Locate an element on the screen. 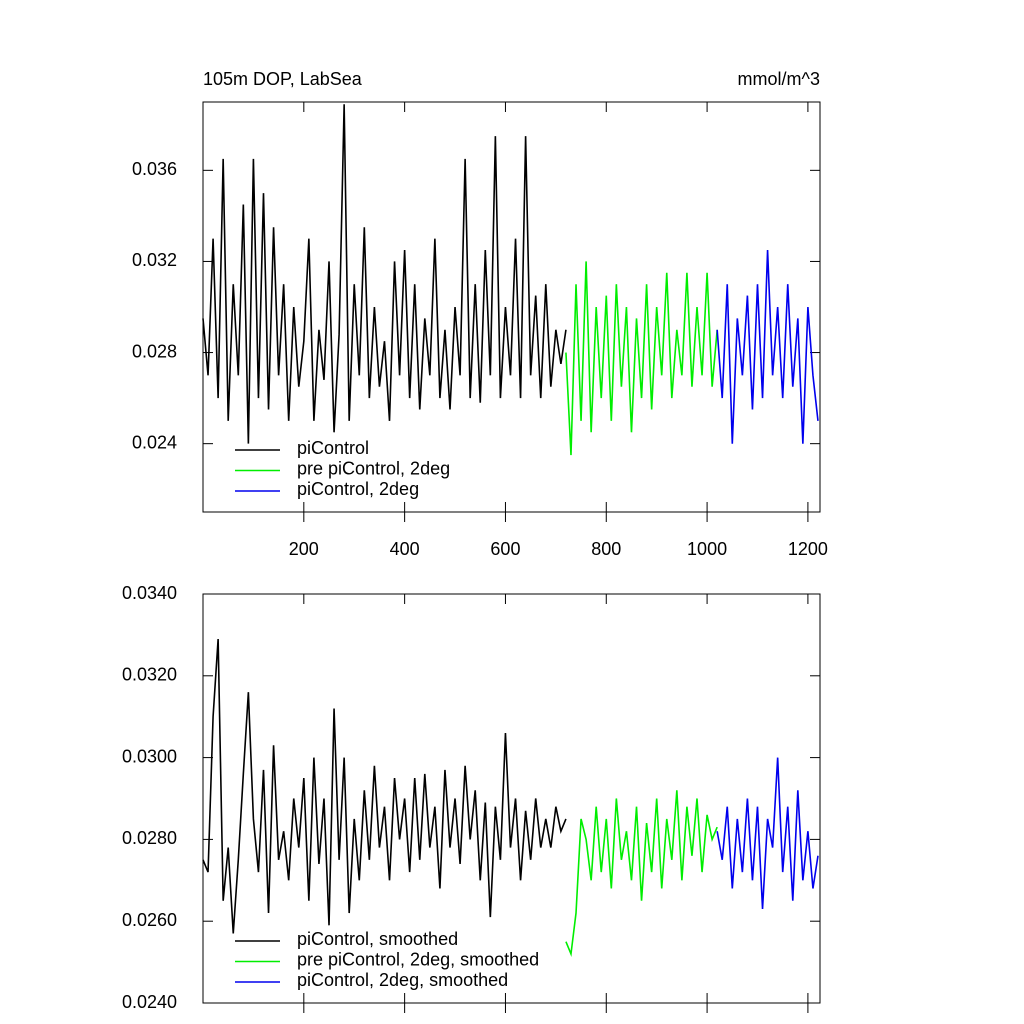 The width and height of the screenshot is (1024, 1024). x-tick-label: 400 is located at coordinates (405, 549).